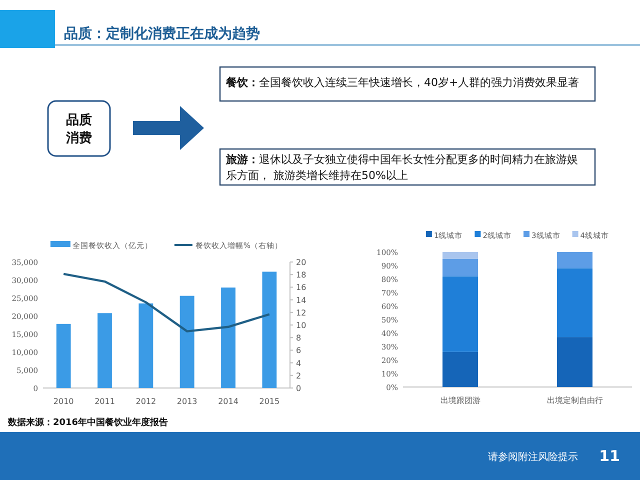 The image size is (640, 480). What do you see at coordinates (301, 262) in the screenshot?
I see `y2-tick-label: 20` at bounding box center [301, 262].